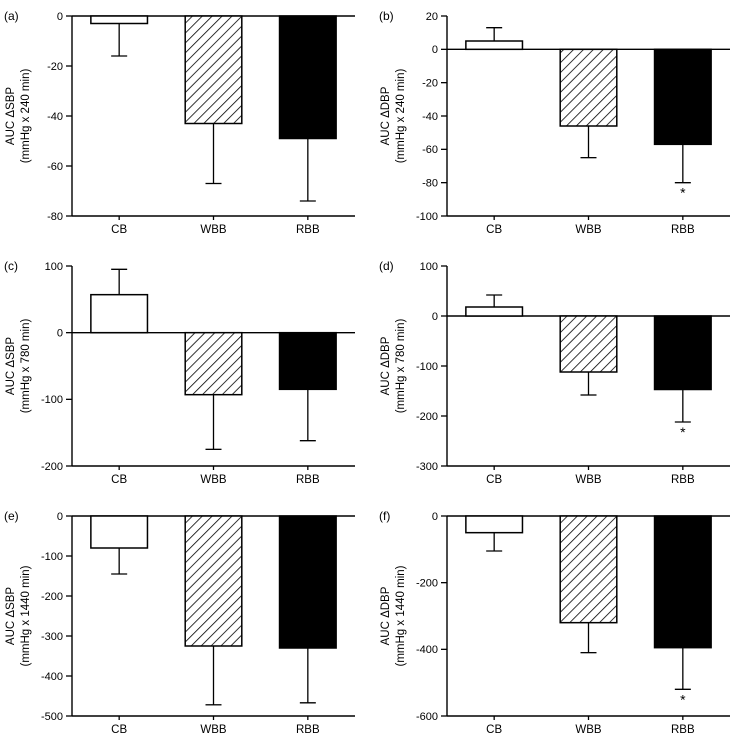 Image resolution: width=750 pixels, height=755 pixels. Describe the element at coordinates (11, 266) in the screenshot. I see `svg-text: (c)` at that location.